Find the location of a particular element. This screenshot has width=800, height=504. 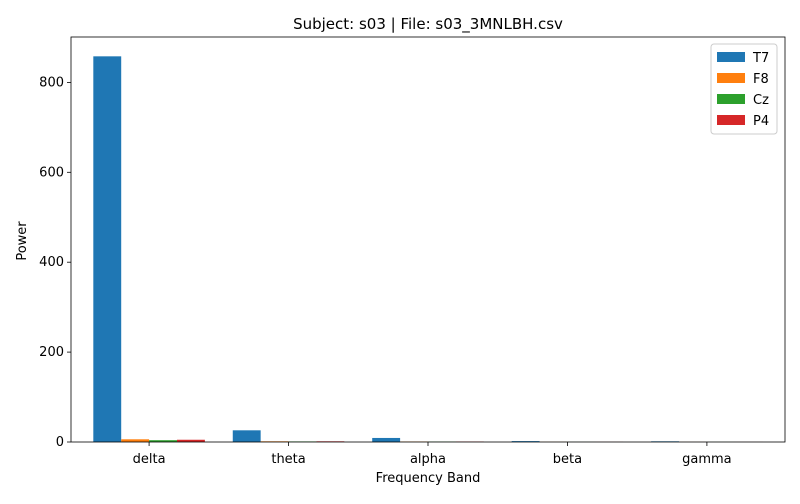

legend-label-cz: Cz is located at coordinates (761, 100).